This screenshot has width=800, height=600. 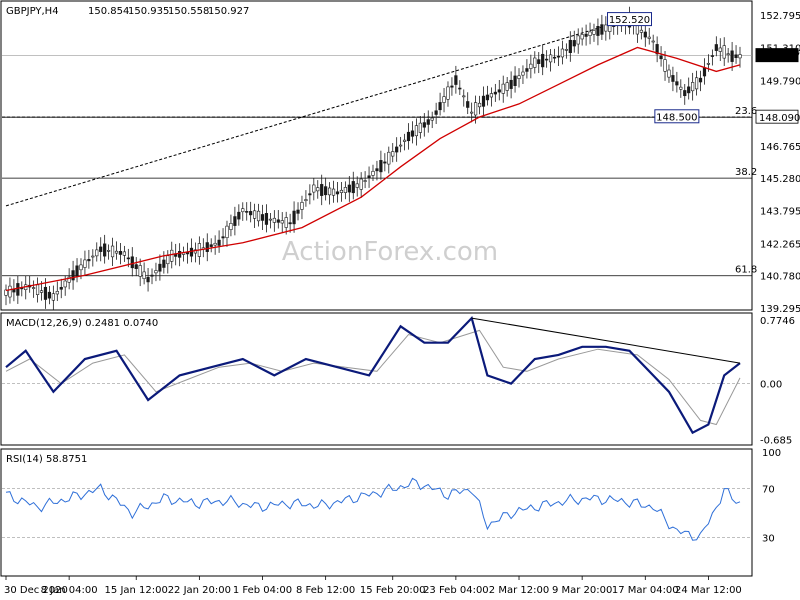 What do you see at coordinates (390, 252) in the screenshot?
I see `watermark: ActionForex.com` at bounding box center [390, 252].